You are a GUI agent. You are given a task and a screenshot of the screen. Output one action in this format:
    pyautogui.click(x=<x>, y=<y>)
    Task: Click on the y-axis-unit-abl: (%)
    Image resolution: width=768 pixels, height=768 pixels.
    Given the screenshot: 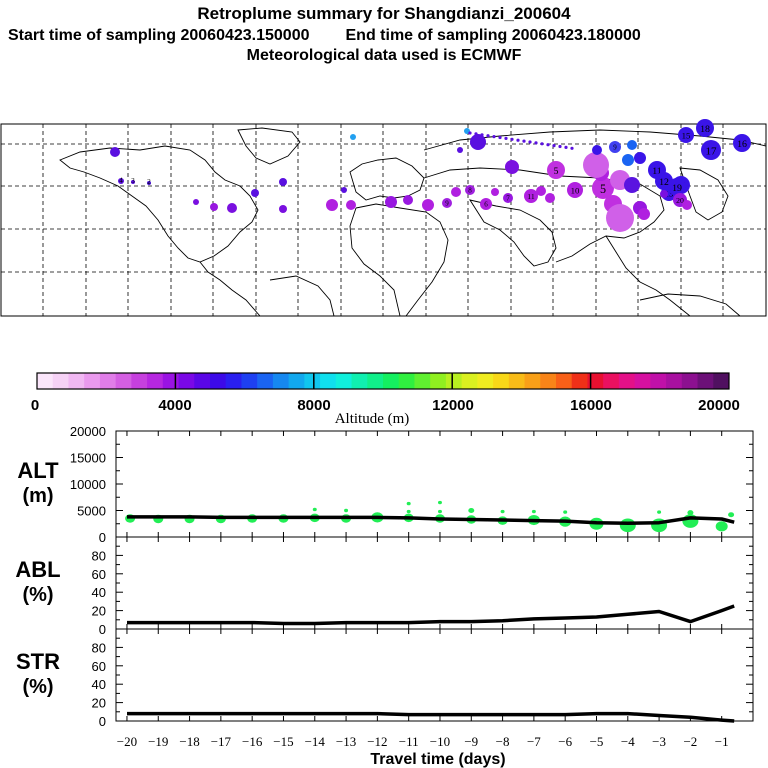 What is the action you would take?
    pyautogui.click(x=37, y=595)
    